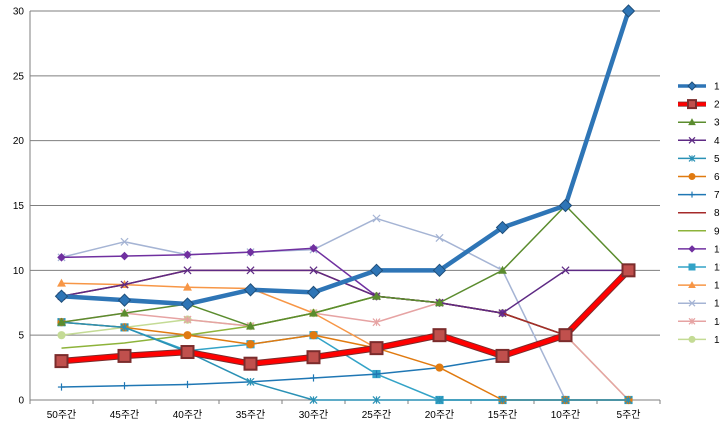 This screenshot has height=431, width=720. I want to click on legend-label: 10, so click(717, 249).